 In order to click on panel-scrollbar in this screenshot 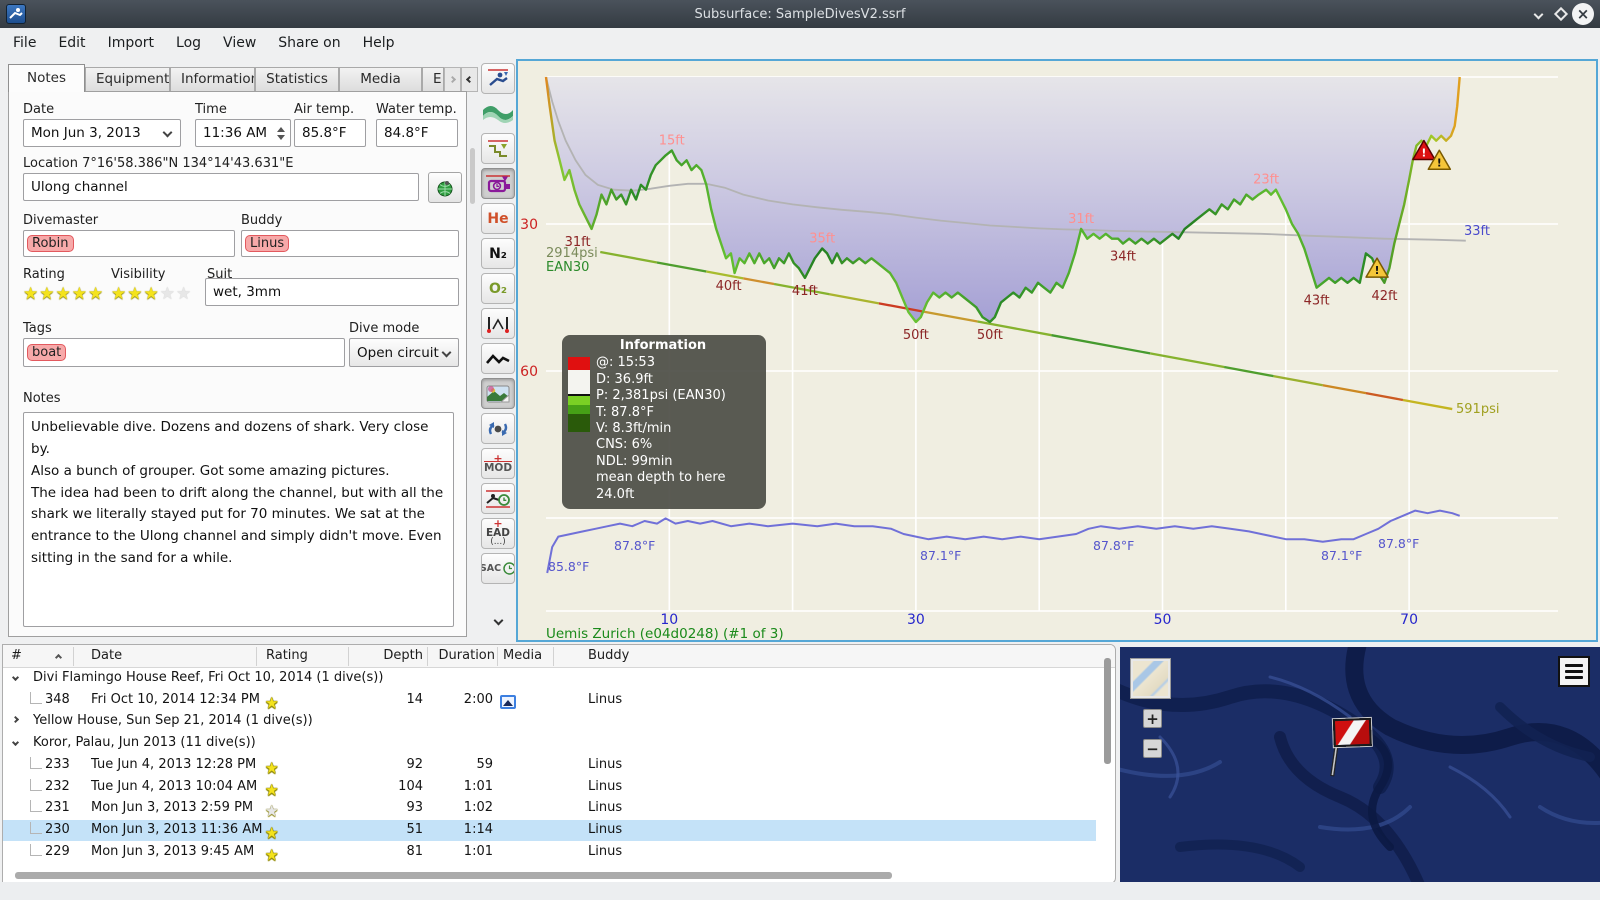, I will do `click(472, 176)`.